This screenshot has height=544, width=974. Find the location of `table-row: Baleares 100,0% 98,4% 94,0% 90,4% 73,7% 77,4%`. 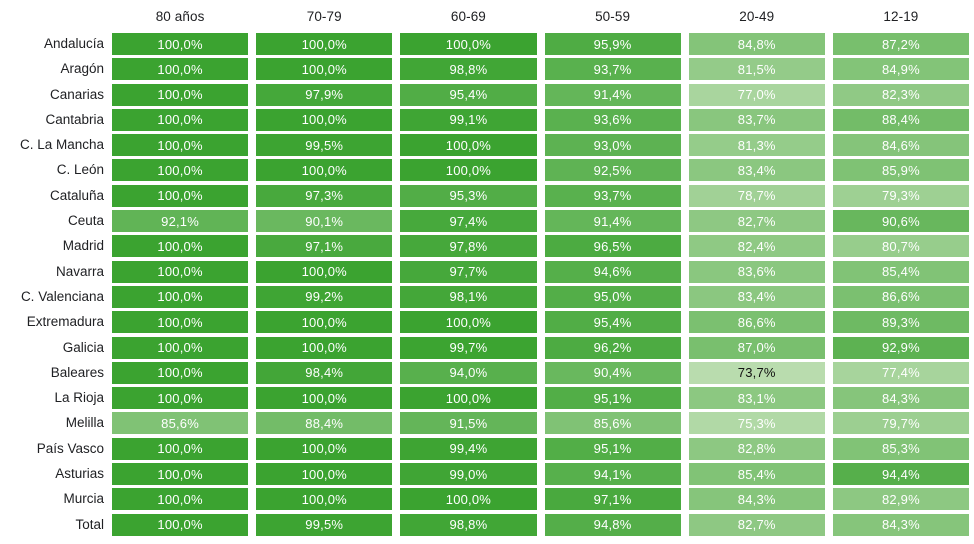

table-row: Baleares 100,0% 98,4% 94,0% 90,4% 73,7% 77,4% is located at coordinates (484, 372).